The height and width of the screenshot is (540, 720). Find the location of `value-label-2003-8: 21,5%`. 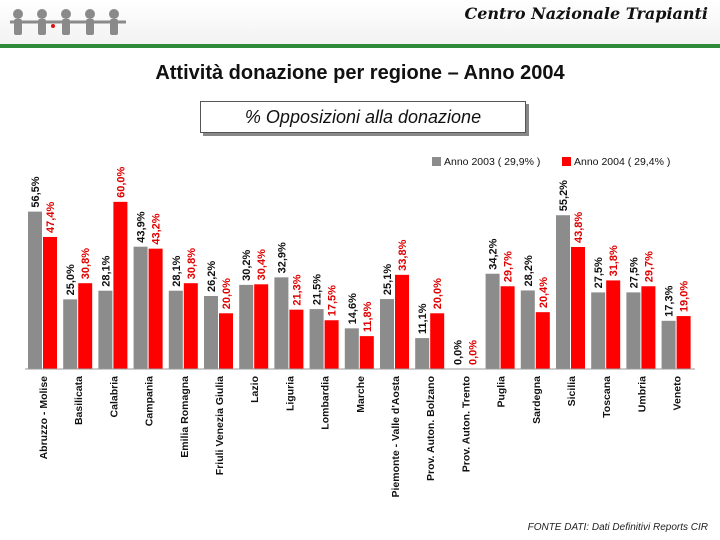

value-label-2003-8: 21,5% is located at coordinates (318, 289).